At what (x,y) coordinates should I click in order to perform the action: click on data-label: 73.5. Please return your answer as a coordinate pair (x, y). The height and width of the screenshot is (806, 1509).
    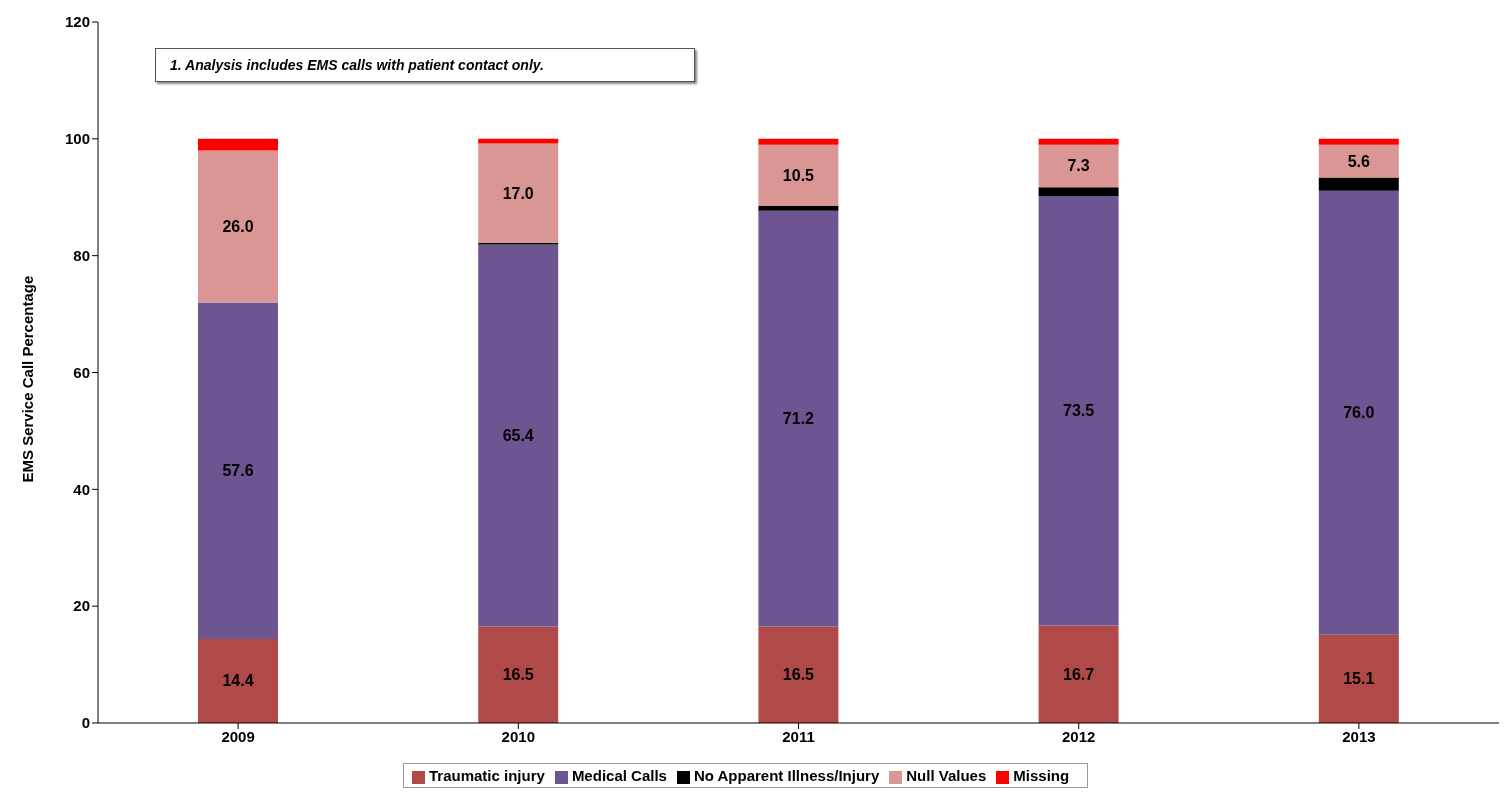
    Looking at the image, I should click on (1079, 411).